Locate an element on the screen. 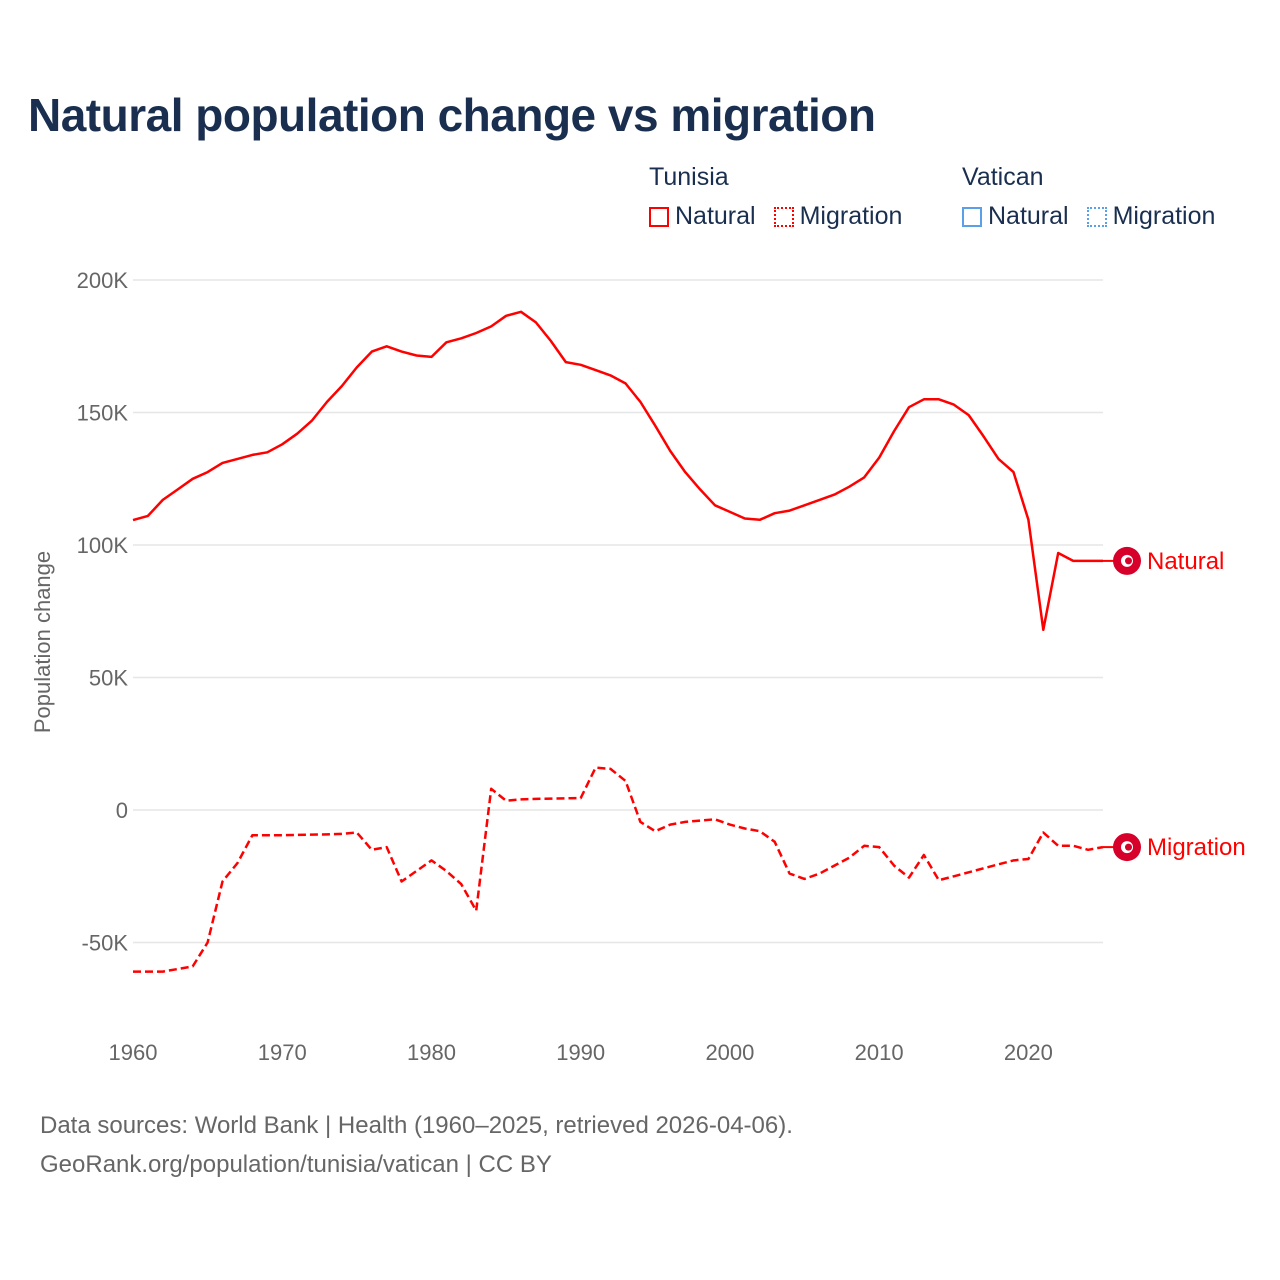  legend-item-vatican-natural: Natural is located at coordinates (1015, 216).